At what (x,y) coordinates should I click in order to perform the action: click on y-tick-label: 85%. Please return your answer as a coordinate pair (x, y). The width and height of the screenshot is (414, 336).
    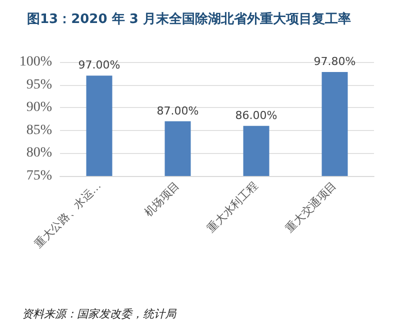
    Looking at the image, I should click on (39, 130).